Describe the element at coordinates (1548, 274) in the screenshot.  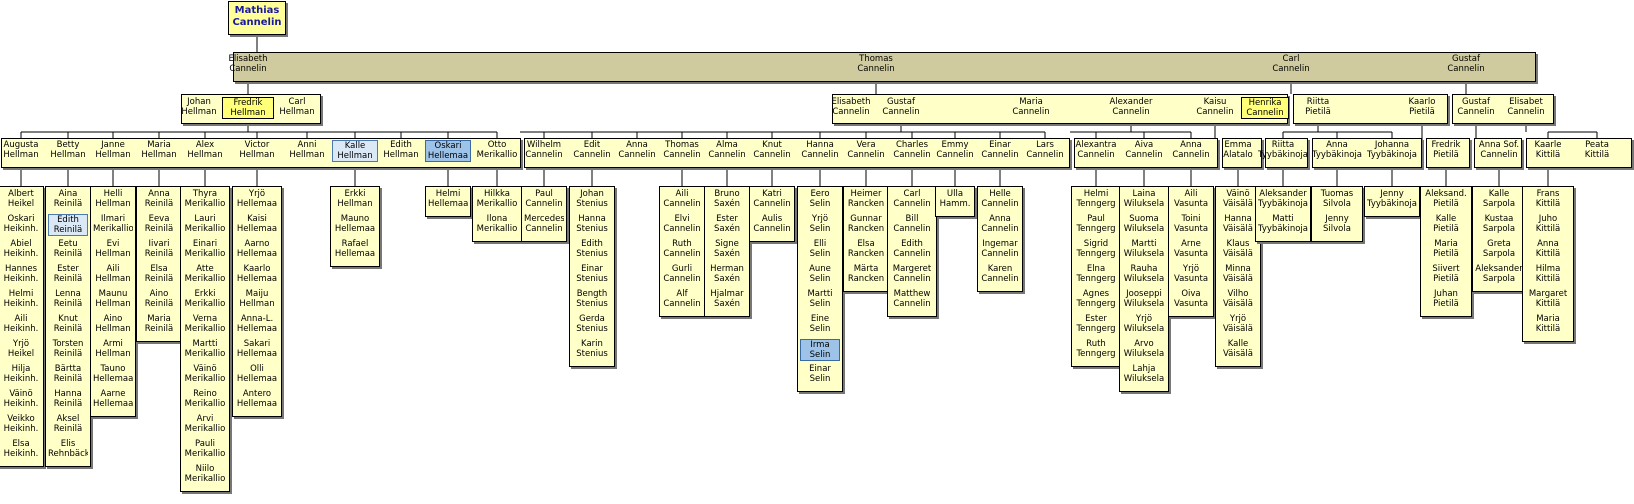
I see `gen4-person: Hilma Kittilä` at that location.